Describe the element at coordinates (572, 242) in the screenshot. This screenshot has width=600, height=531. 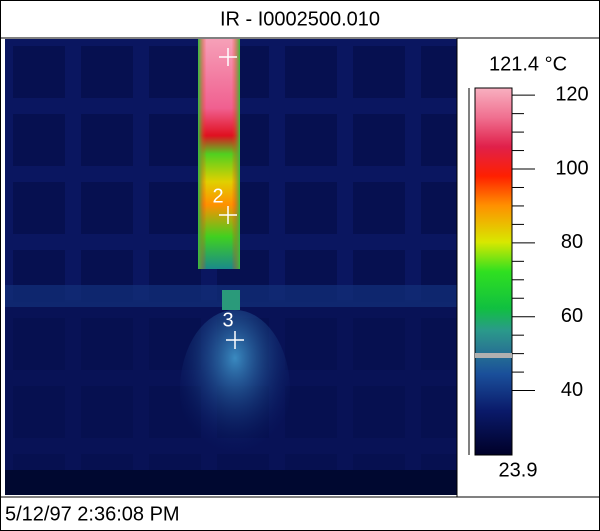
I see `tick-label: 80` at that location.